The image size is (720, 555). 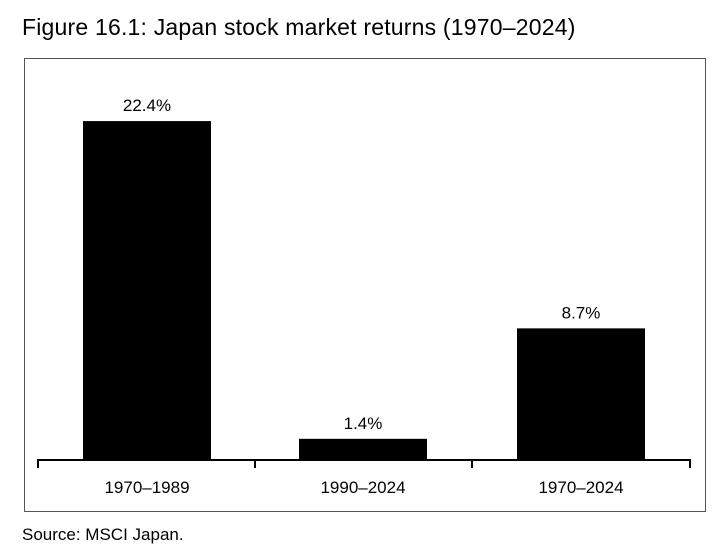 What do you see at coordinates (581, 312) in the screenshot?
I see `bar-value-label: 8.7%` at bounding box center [581, 312].